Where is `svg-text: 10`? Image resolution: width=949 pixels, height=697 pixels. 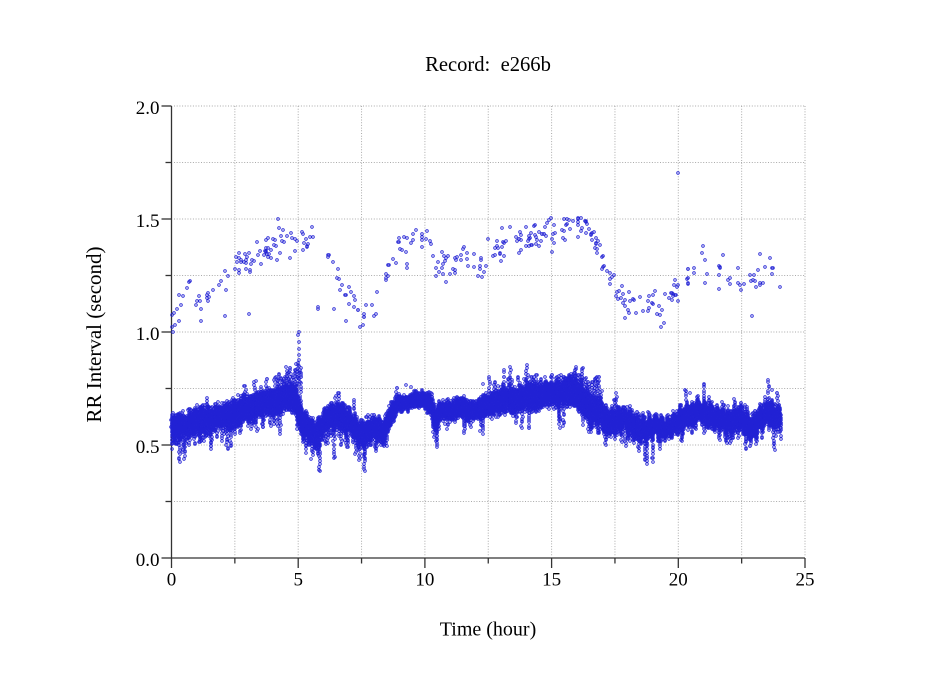
svg-text: 10 is located at coordinates (424, 580).